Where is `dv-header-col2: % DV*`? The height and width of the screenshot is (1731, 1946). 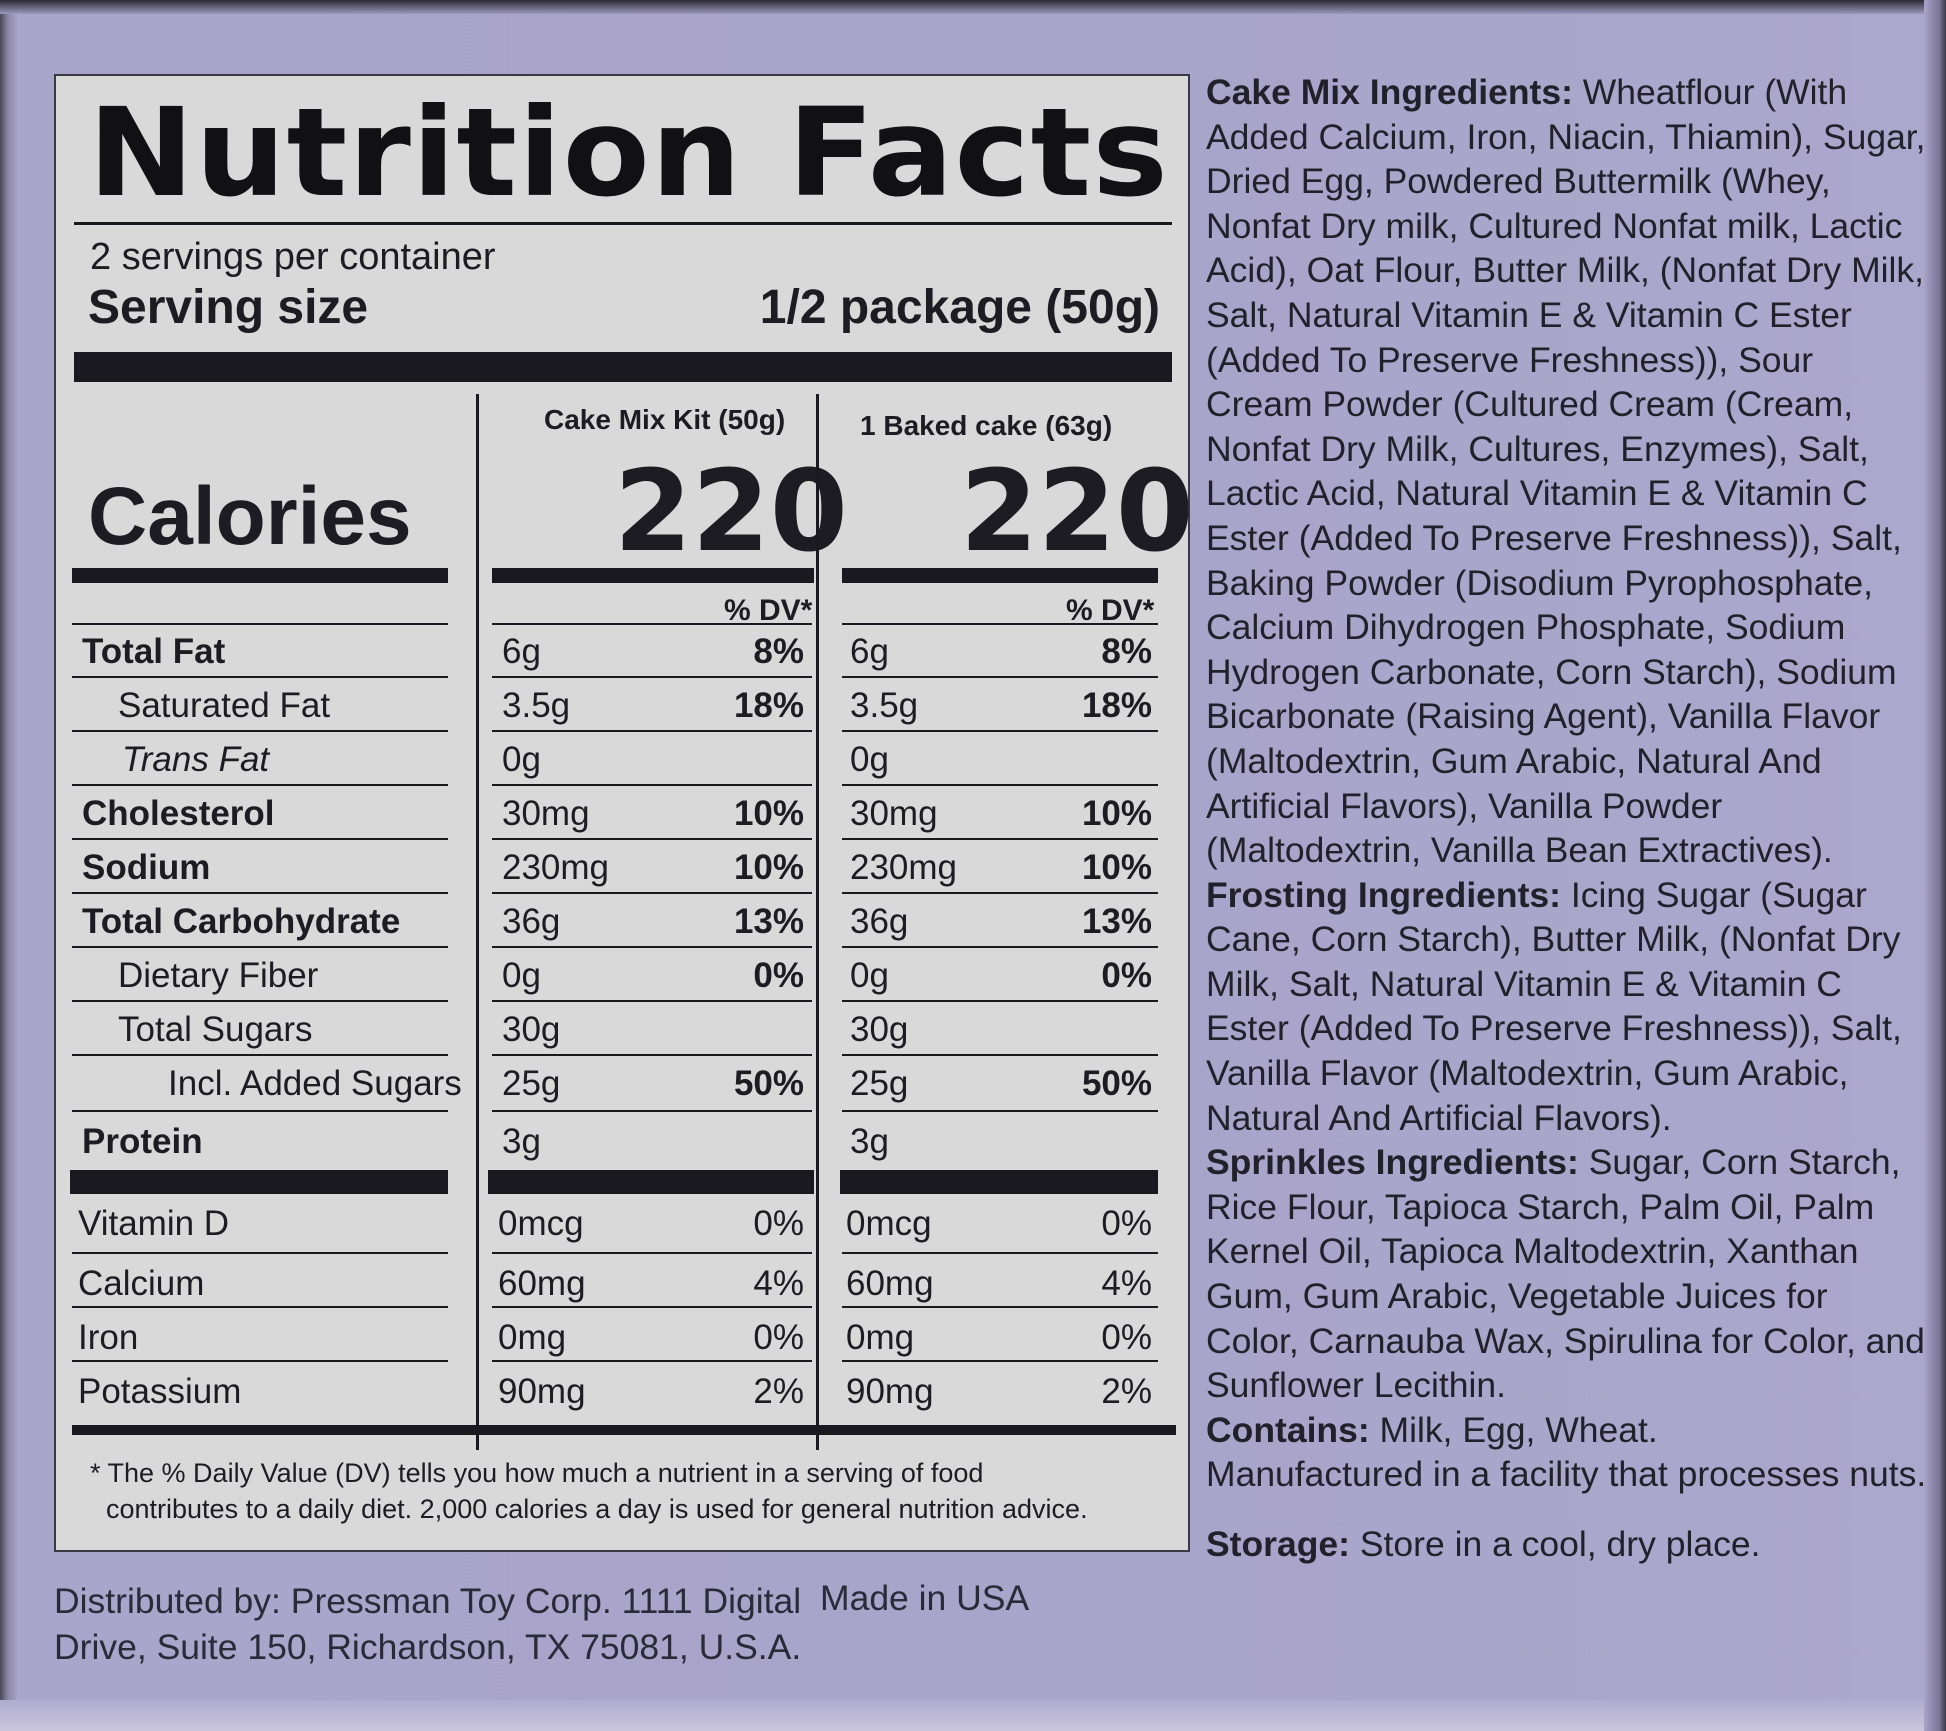 dv-header-col2: % DV* is located at coordinates (1110, 610).